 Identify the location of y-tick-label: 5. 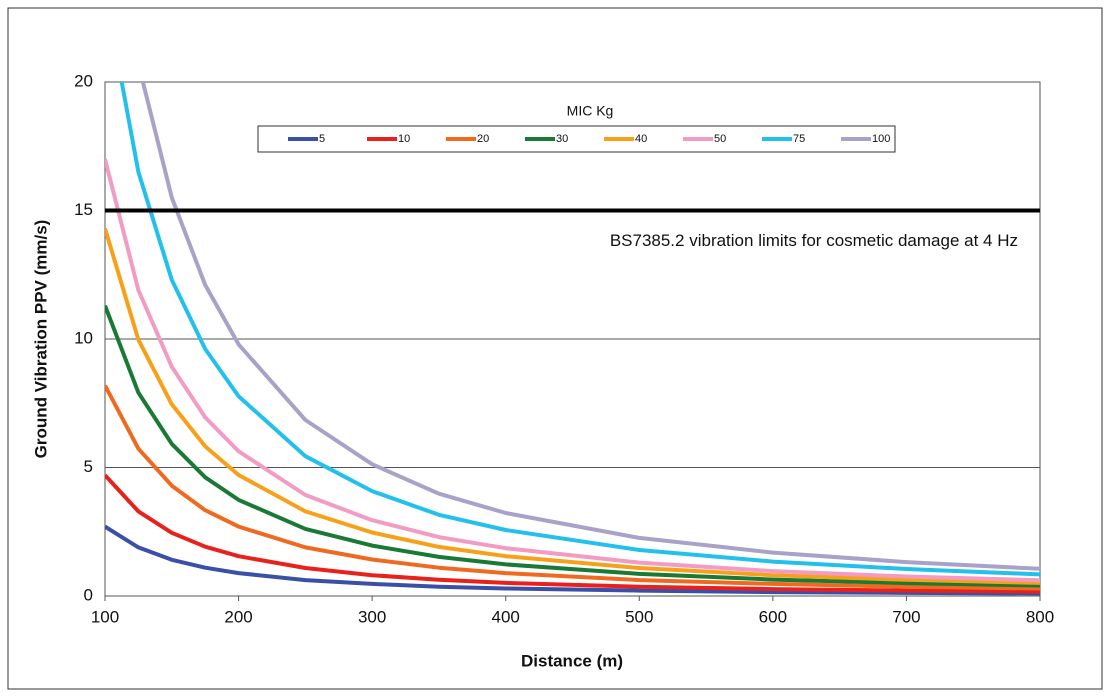
(88, 466).